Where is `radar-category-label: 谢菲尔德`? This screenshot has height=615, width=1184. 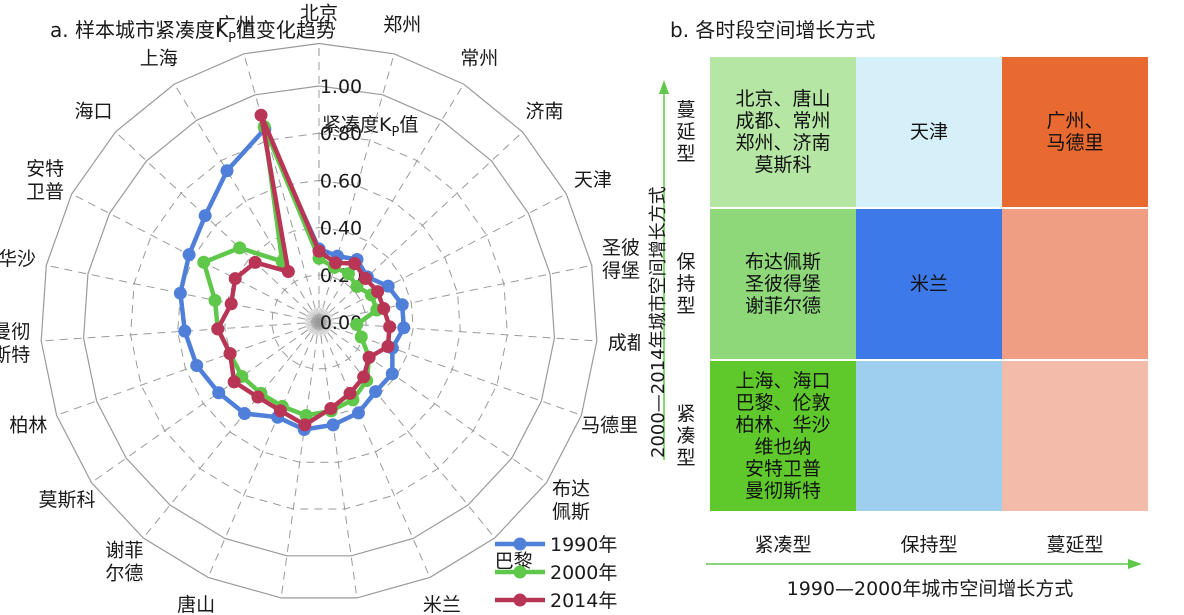
radar-category-label: 谢菲尔德 is located at coordinates (124, 561).